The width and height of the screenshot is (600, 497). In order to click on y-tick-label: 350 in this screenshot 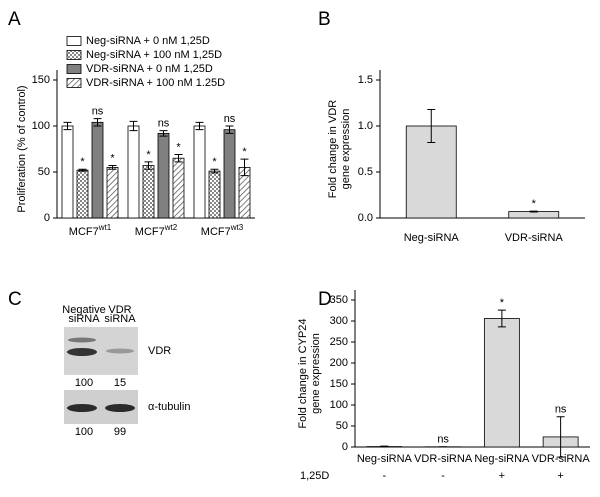, I will do `click(339, 300)`.